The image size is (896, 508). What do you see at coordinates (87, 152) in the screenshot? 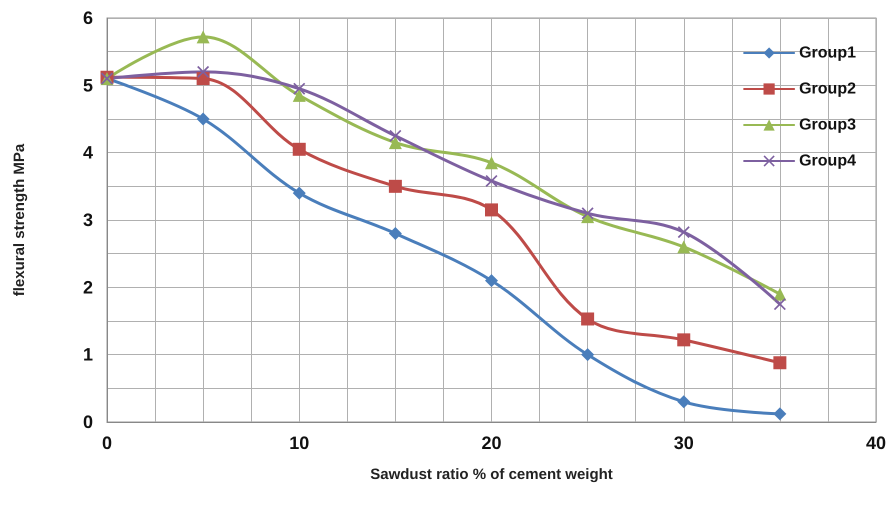
I see `y-tick-label: 4` at bounding box center [87, 152].